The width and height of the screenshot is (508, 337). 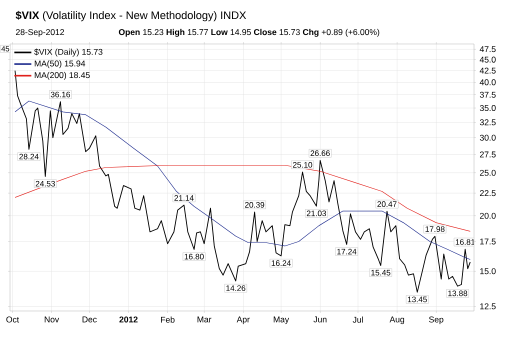 I want to click on y-tick-label: 12.5, so click(x=488, y=306).